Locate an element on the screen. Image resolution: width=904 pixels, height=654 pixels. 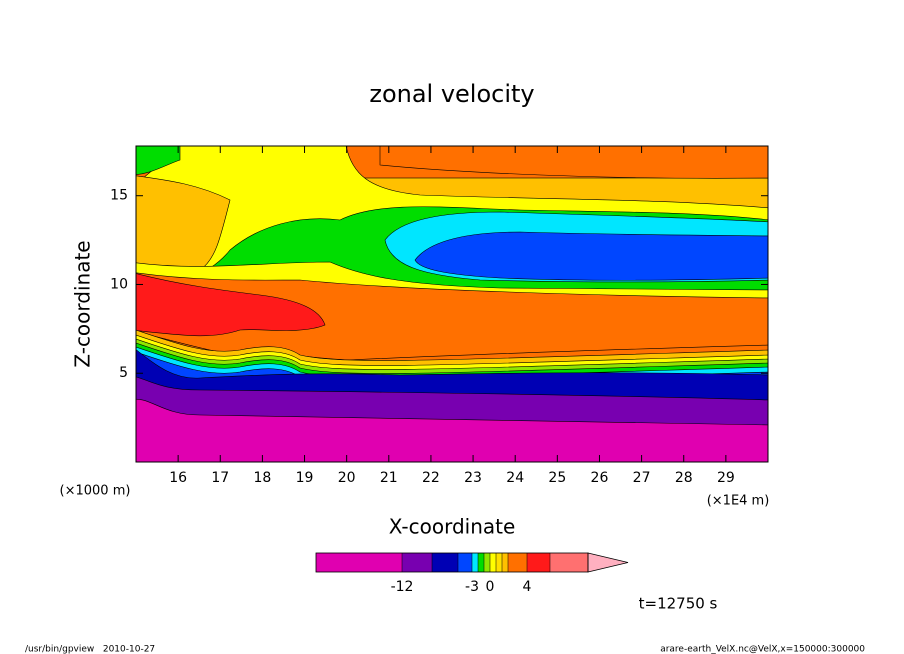
x-tick-label: 25 is located at coordinates (557, 478).